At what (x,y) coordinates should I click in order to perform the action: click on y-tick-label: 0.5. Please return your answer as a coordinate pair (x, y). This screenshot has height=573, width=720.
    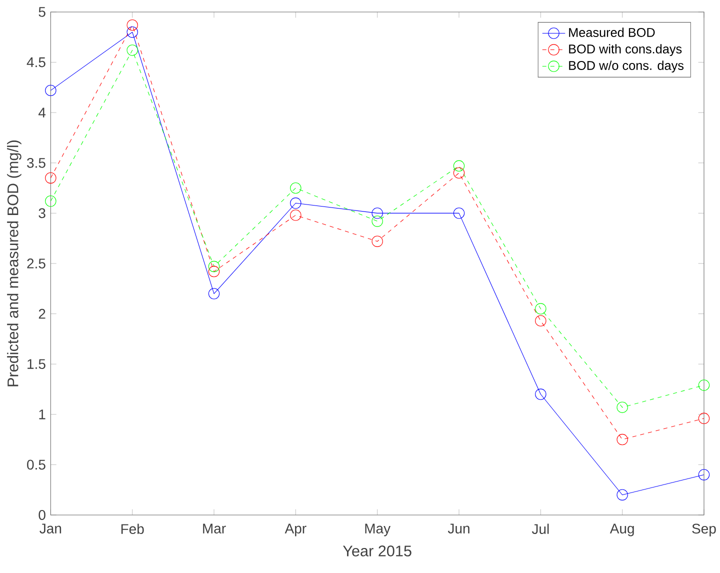
    Looking at the image, I should click on (36, 465).